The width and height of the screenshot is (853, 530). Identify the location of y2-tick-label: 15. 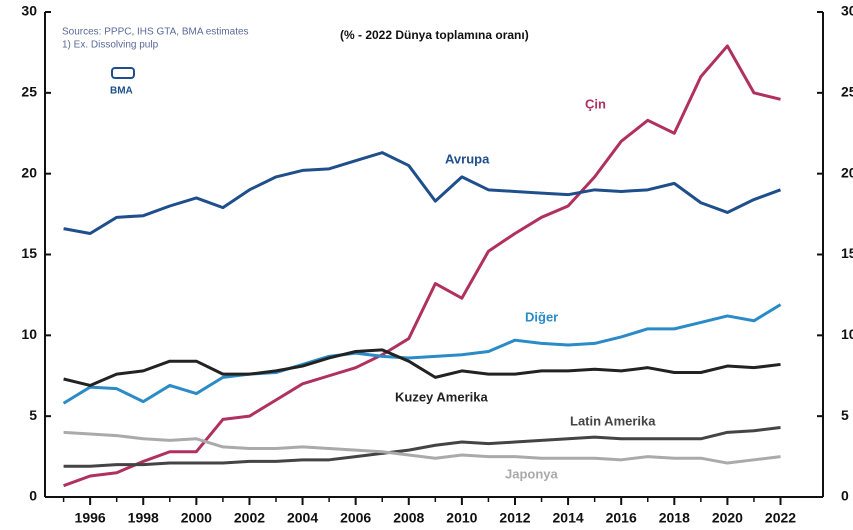
(847, 253).